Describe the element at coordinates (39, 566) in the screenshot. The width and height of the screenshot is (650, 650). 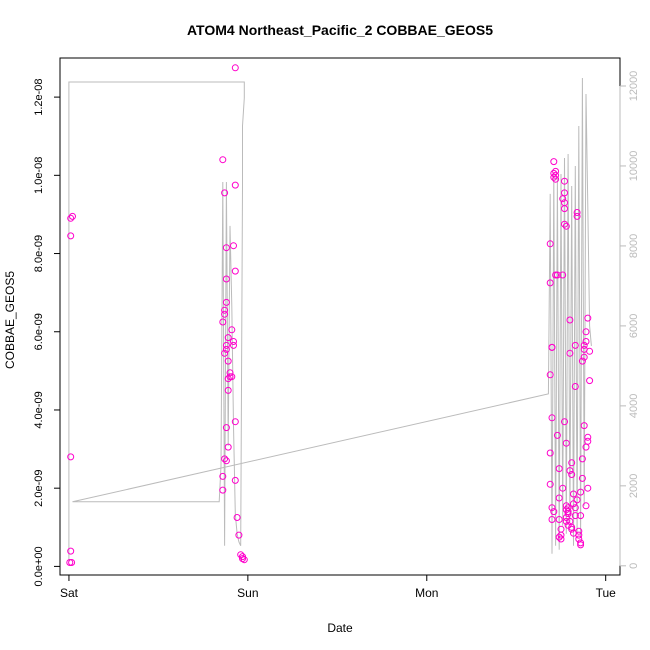
I see `y-tick-label: 0.0e+00` at that location.